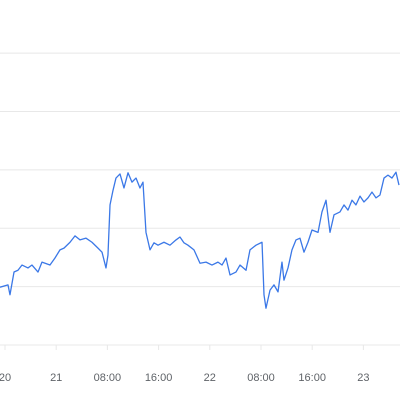  I want to click on x-tick-label: 20, so click(5, 378).